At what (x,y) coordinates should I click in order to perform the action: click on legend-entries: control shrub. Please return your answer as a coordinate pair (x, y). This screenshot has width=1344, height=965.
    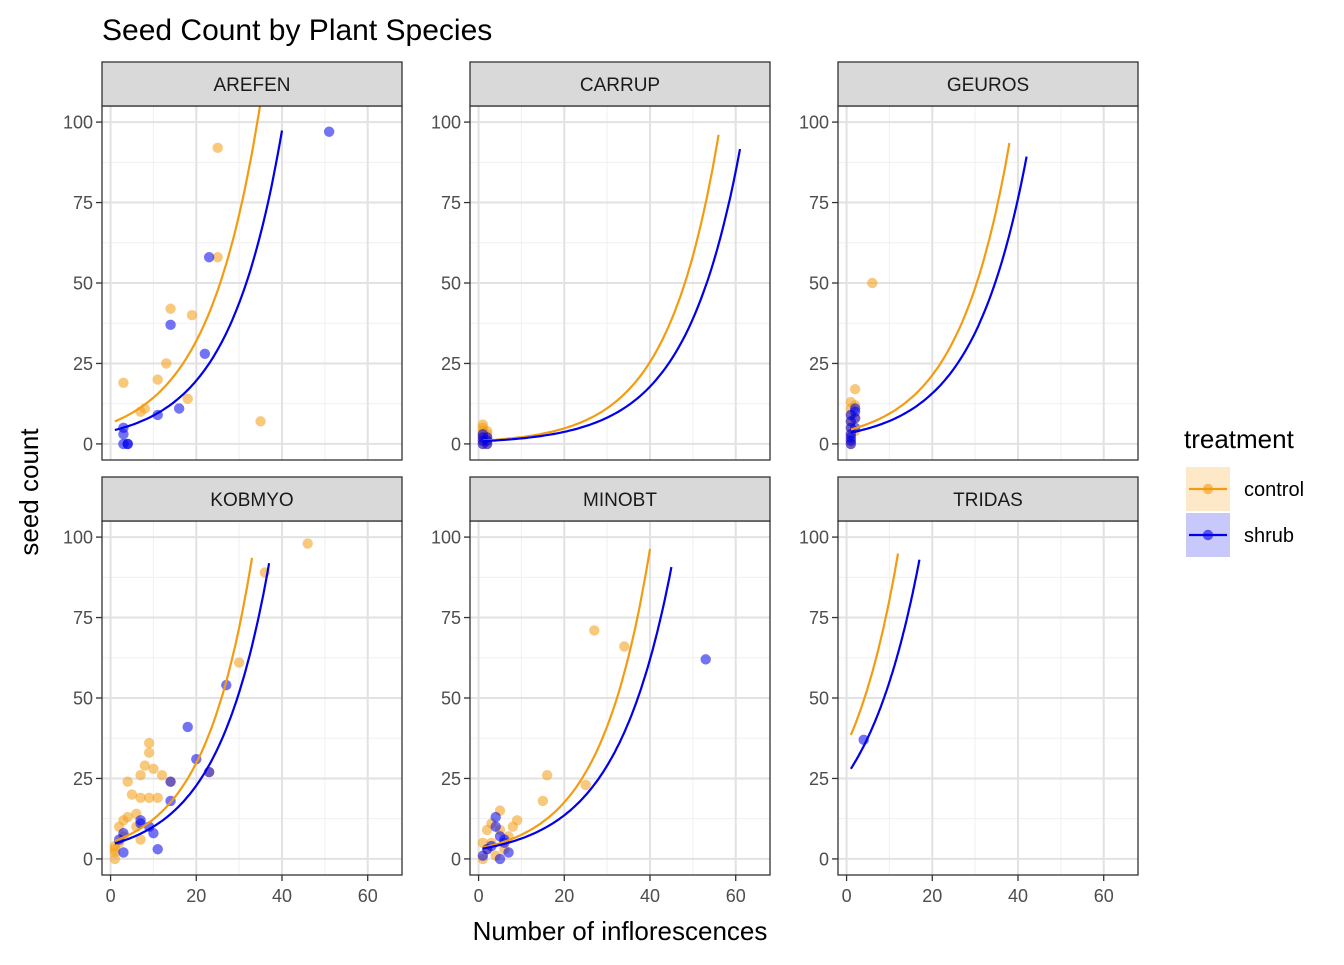
    Looking at the image, I should click on (1245, 512).